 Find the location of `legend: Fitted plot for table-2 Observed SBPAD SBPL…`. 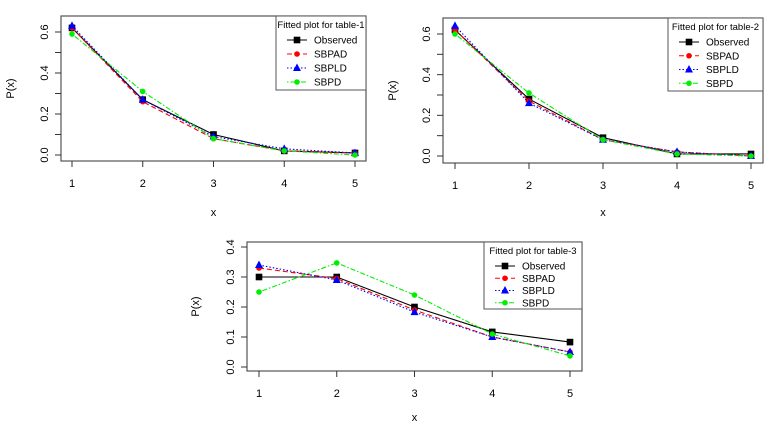

legend: Fitted plot for table-2 Observed SBPAD SBPL… is located at coordinates (715, 54).